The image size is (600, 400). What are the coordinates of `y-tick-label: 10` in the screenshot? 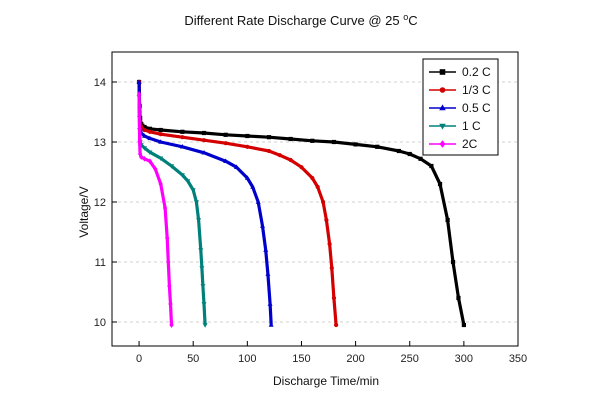 It's located at (100, 323).